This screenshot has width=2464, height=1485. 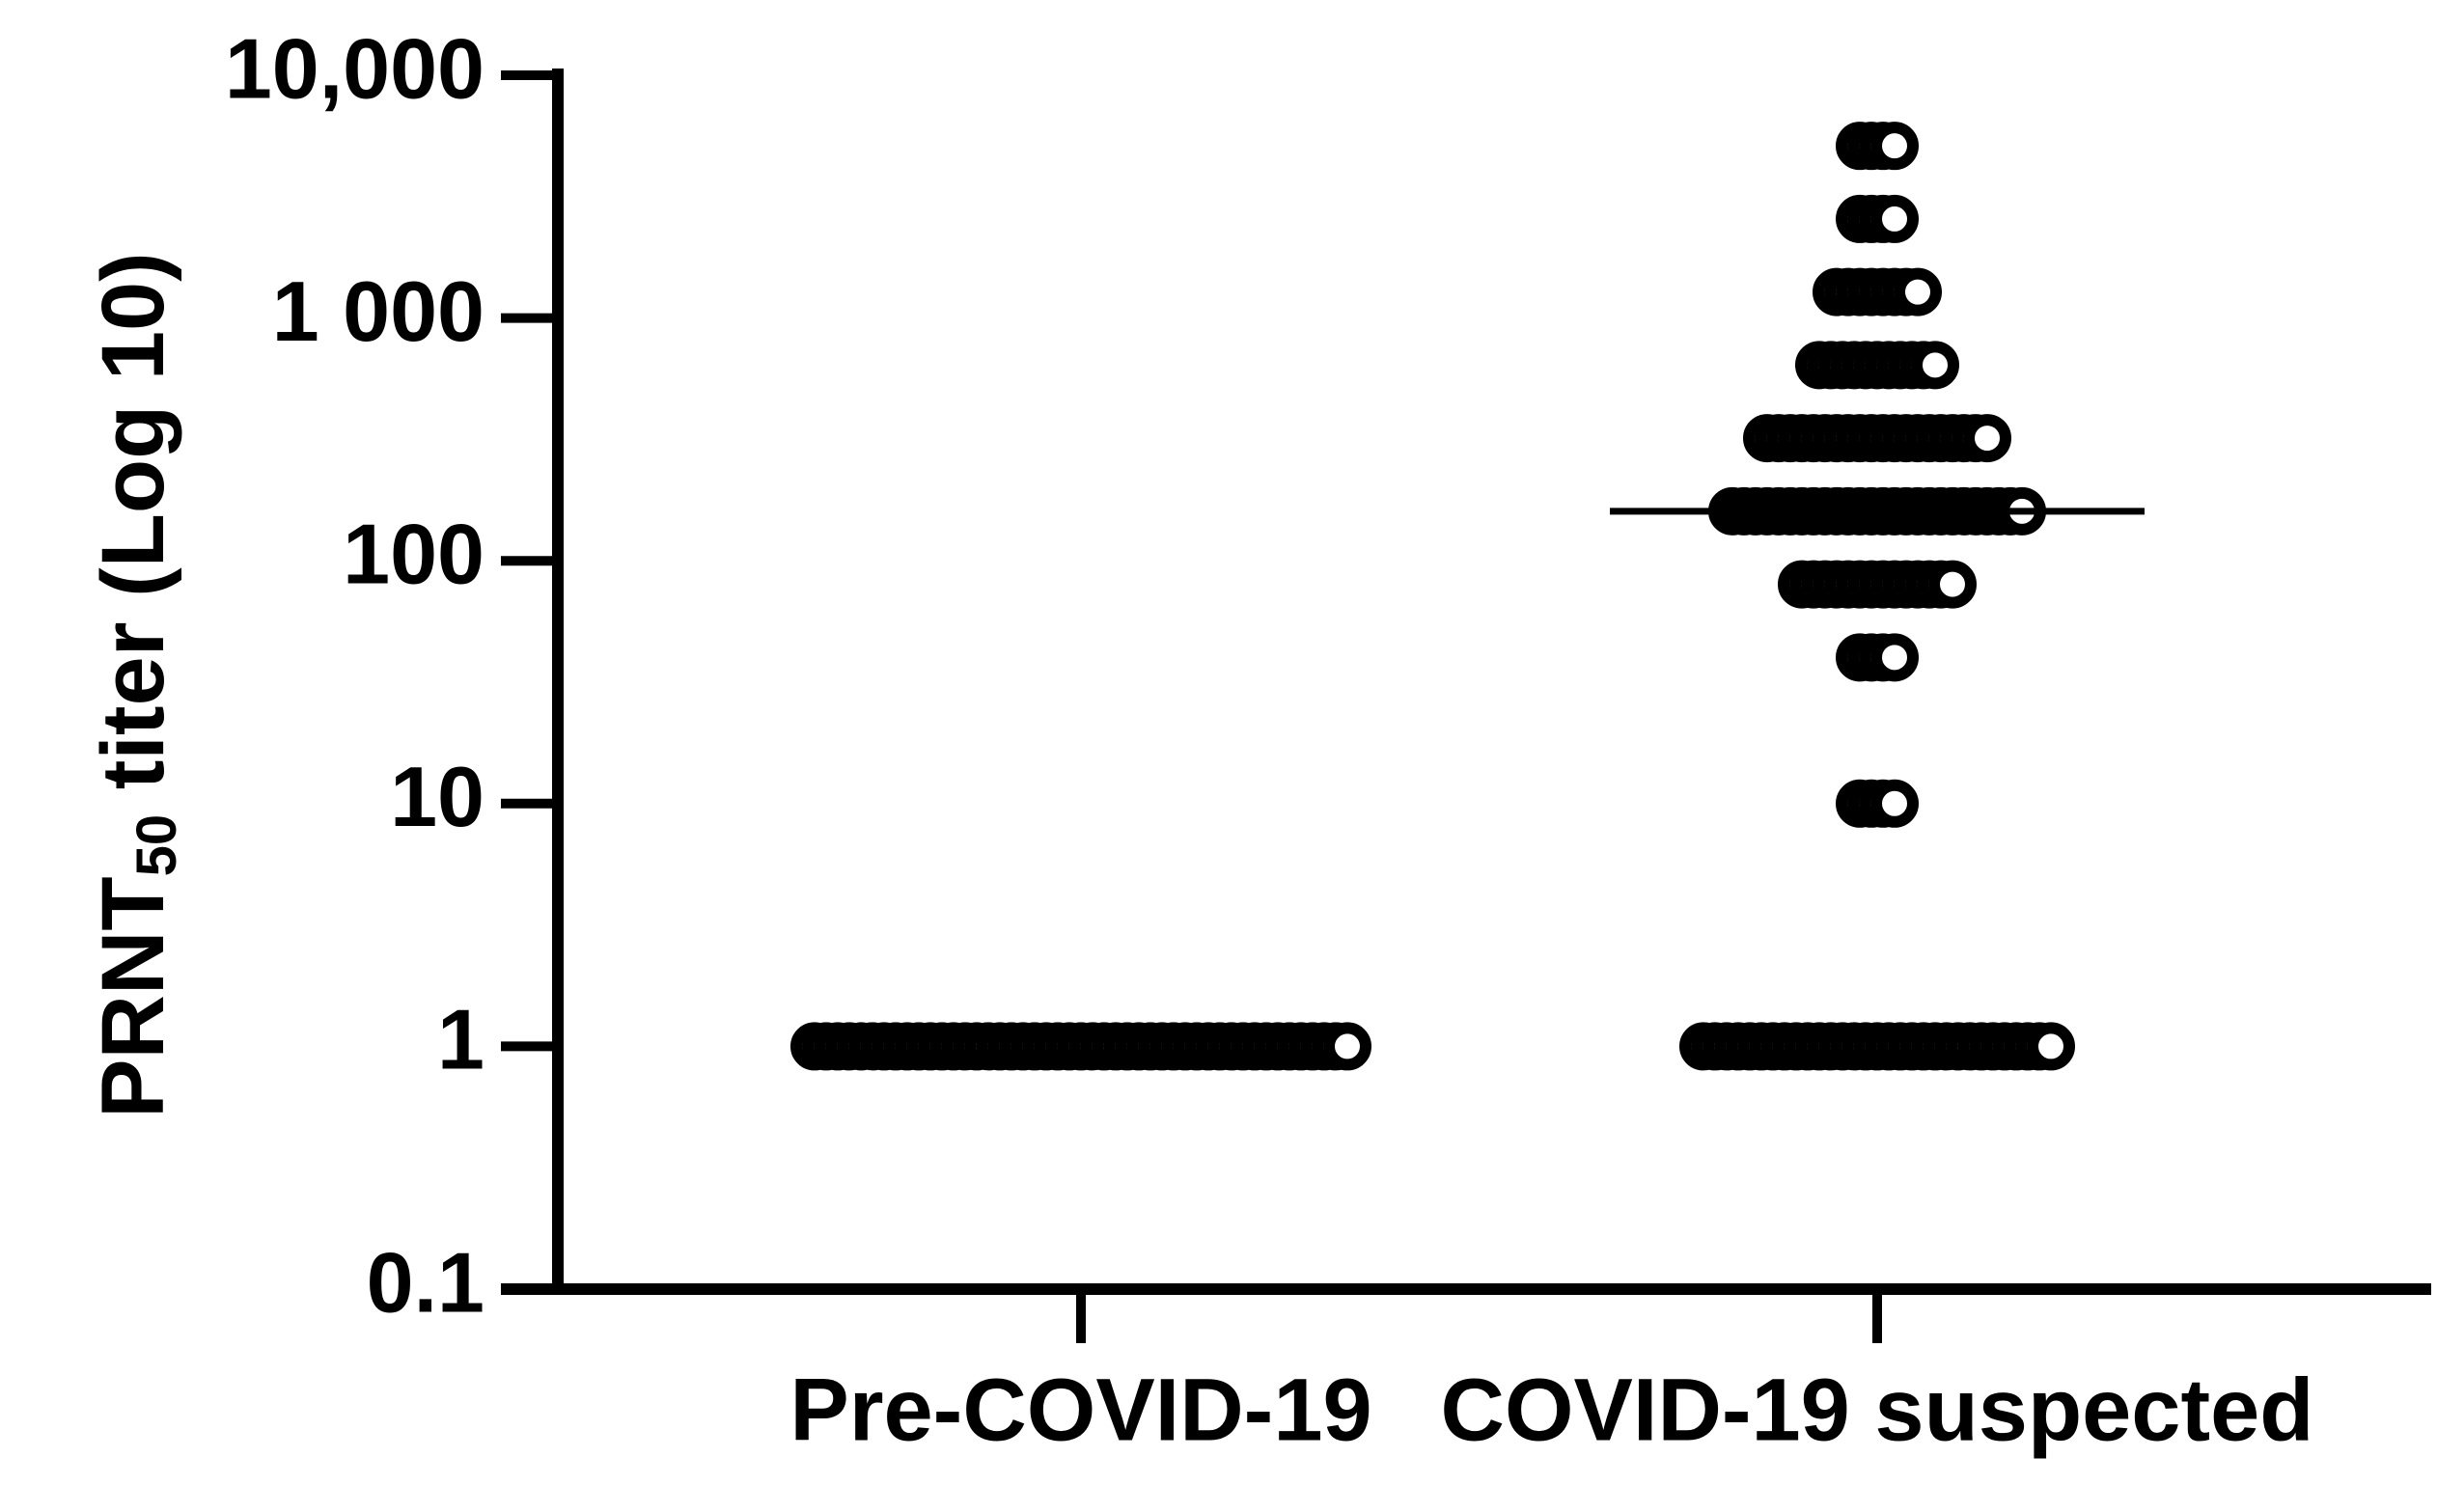 I want to click on x-category-label: Pre-COVID-19, so click(x=1080, y=1410).